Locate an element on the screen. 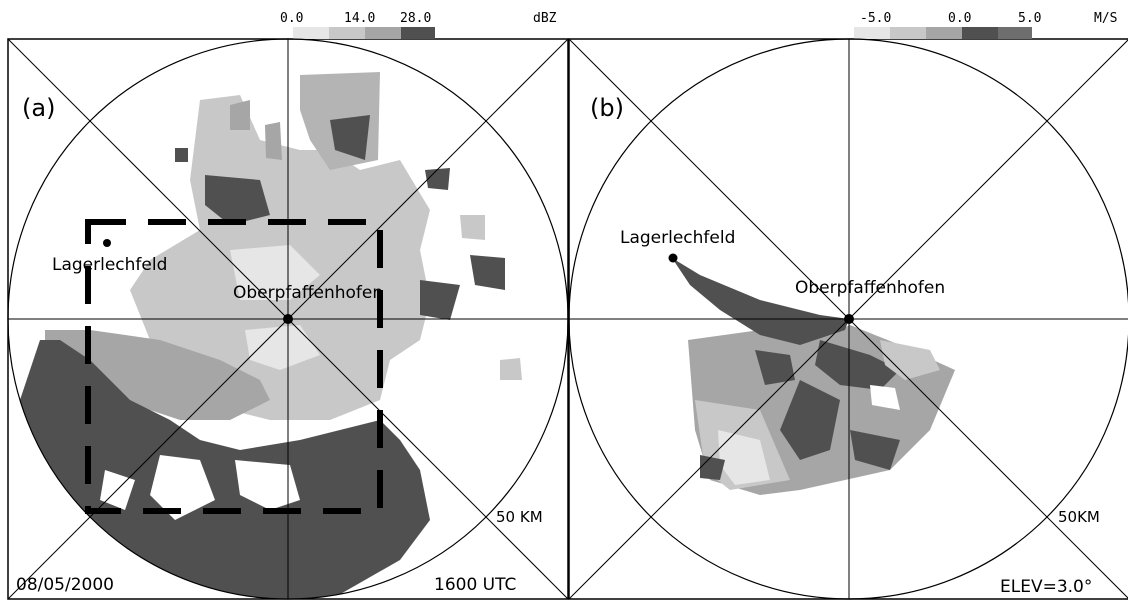 This screenshot has width=1128, height=602. panel-b-station-main: Oberpfaffenhofen is located at coordinates (870, 288).